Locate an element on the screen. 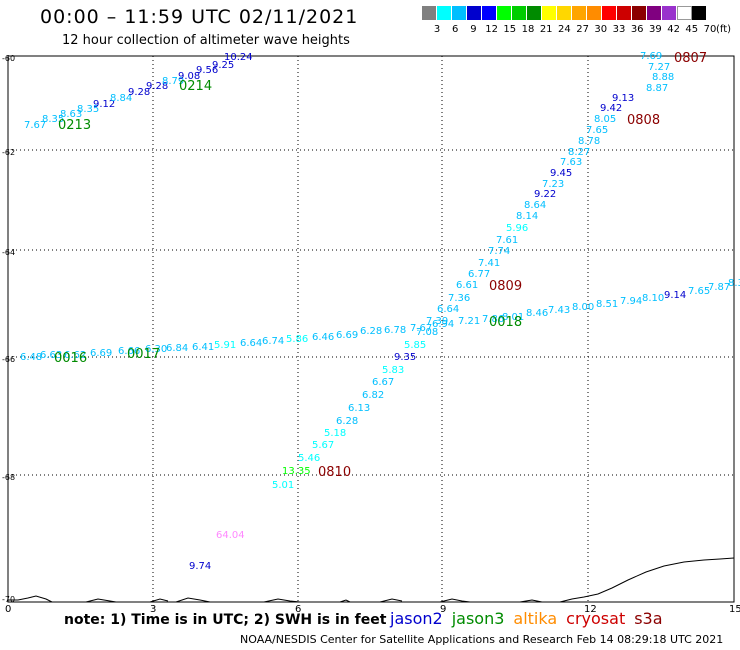 The height and width of the screenshot is (650, 740). satellite-name-altika: altika is located at coordinates (535, 618).